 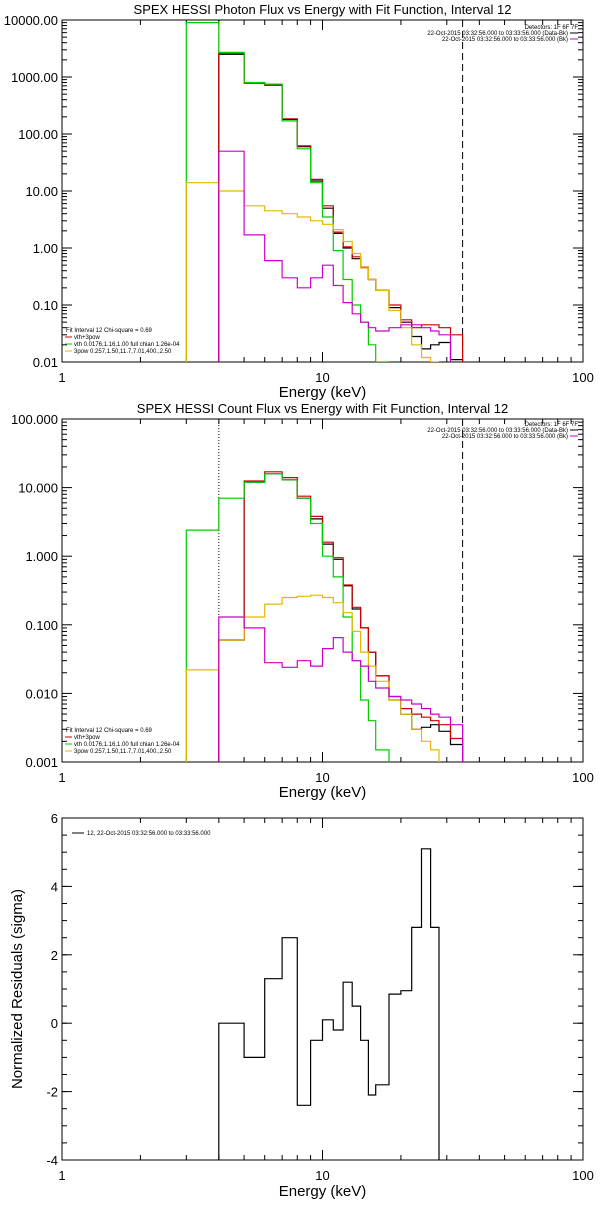 I want to click on y-tick-label: 6, so click(x=54, y=818).